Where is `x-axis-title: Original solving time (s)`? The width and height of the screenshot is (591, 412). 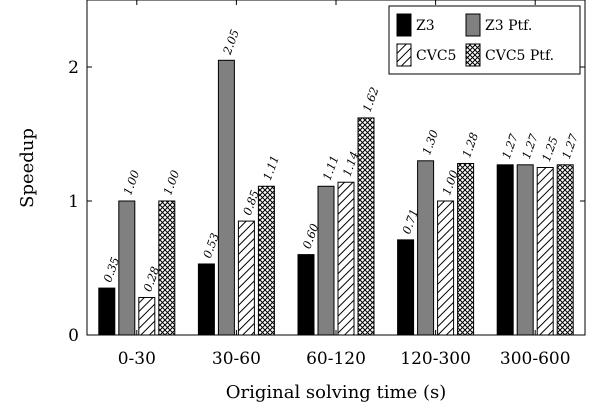
x-axis-title: Original solving time (s) is located at coordinates (336, 392).